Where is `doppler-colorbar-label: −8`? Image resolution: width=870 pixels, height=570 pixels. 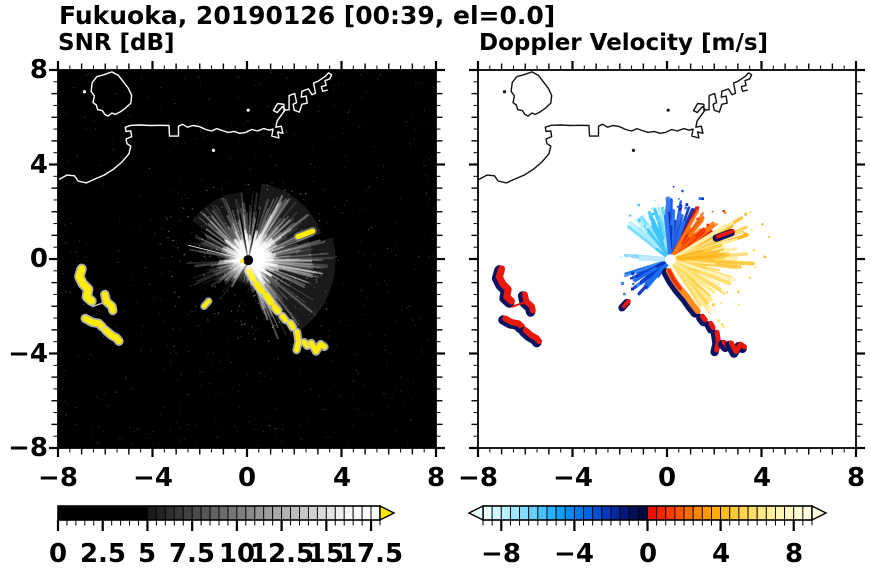 doppler-colorbar-label: −8 is located at coordinates (501, 554).